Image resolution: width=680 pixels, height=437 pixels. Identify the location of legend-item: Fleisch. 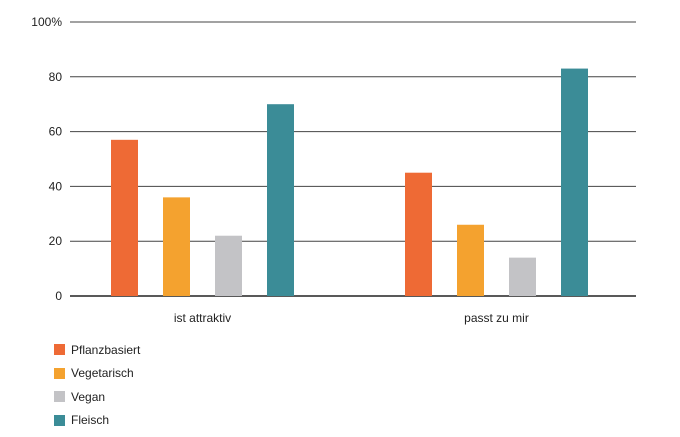
(97, 421).